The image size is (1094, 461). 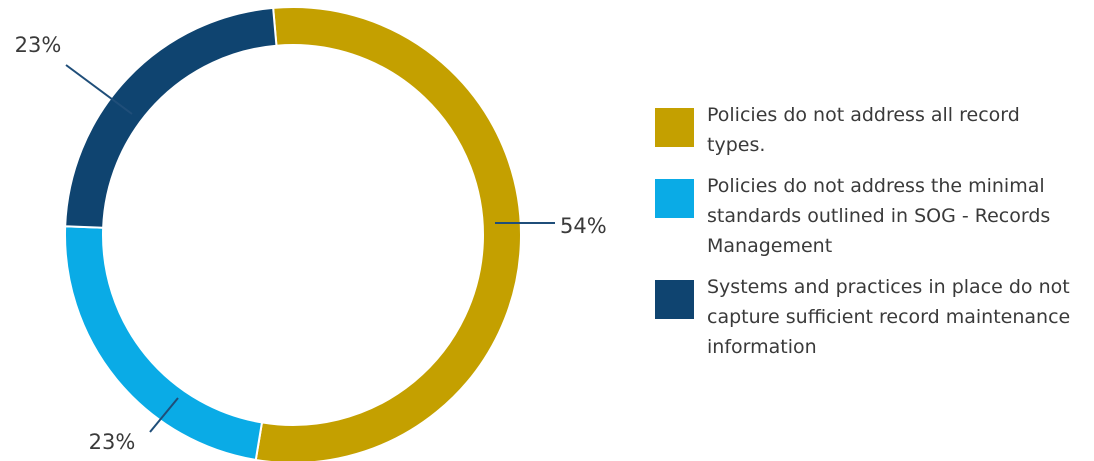 I want to click on data-label-minimal-standards: 23%, so click(x=112, y=442).